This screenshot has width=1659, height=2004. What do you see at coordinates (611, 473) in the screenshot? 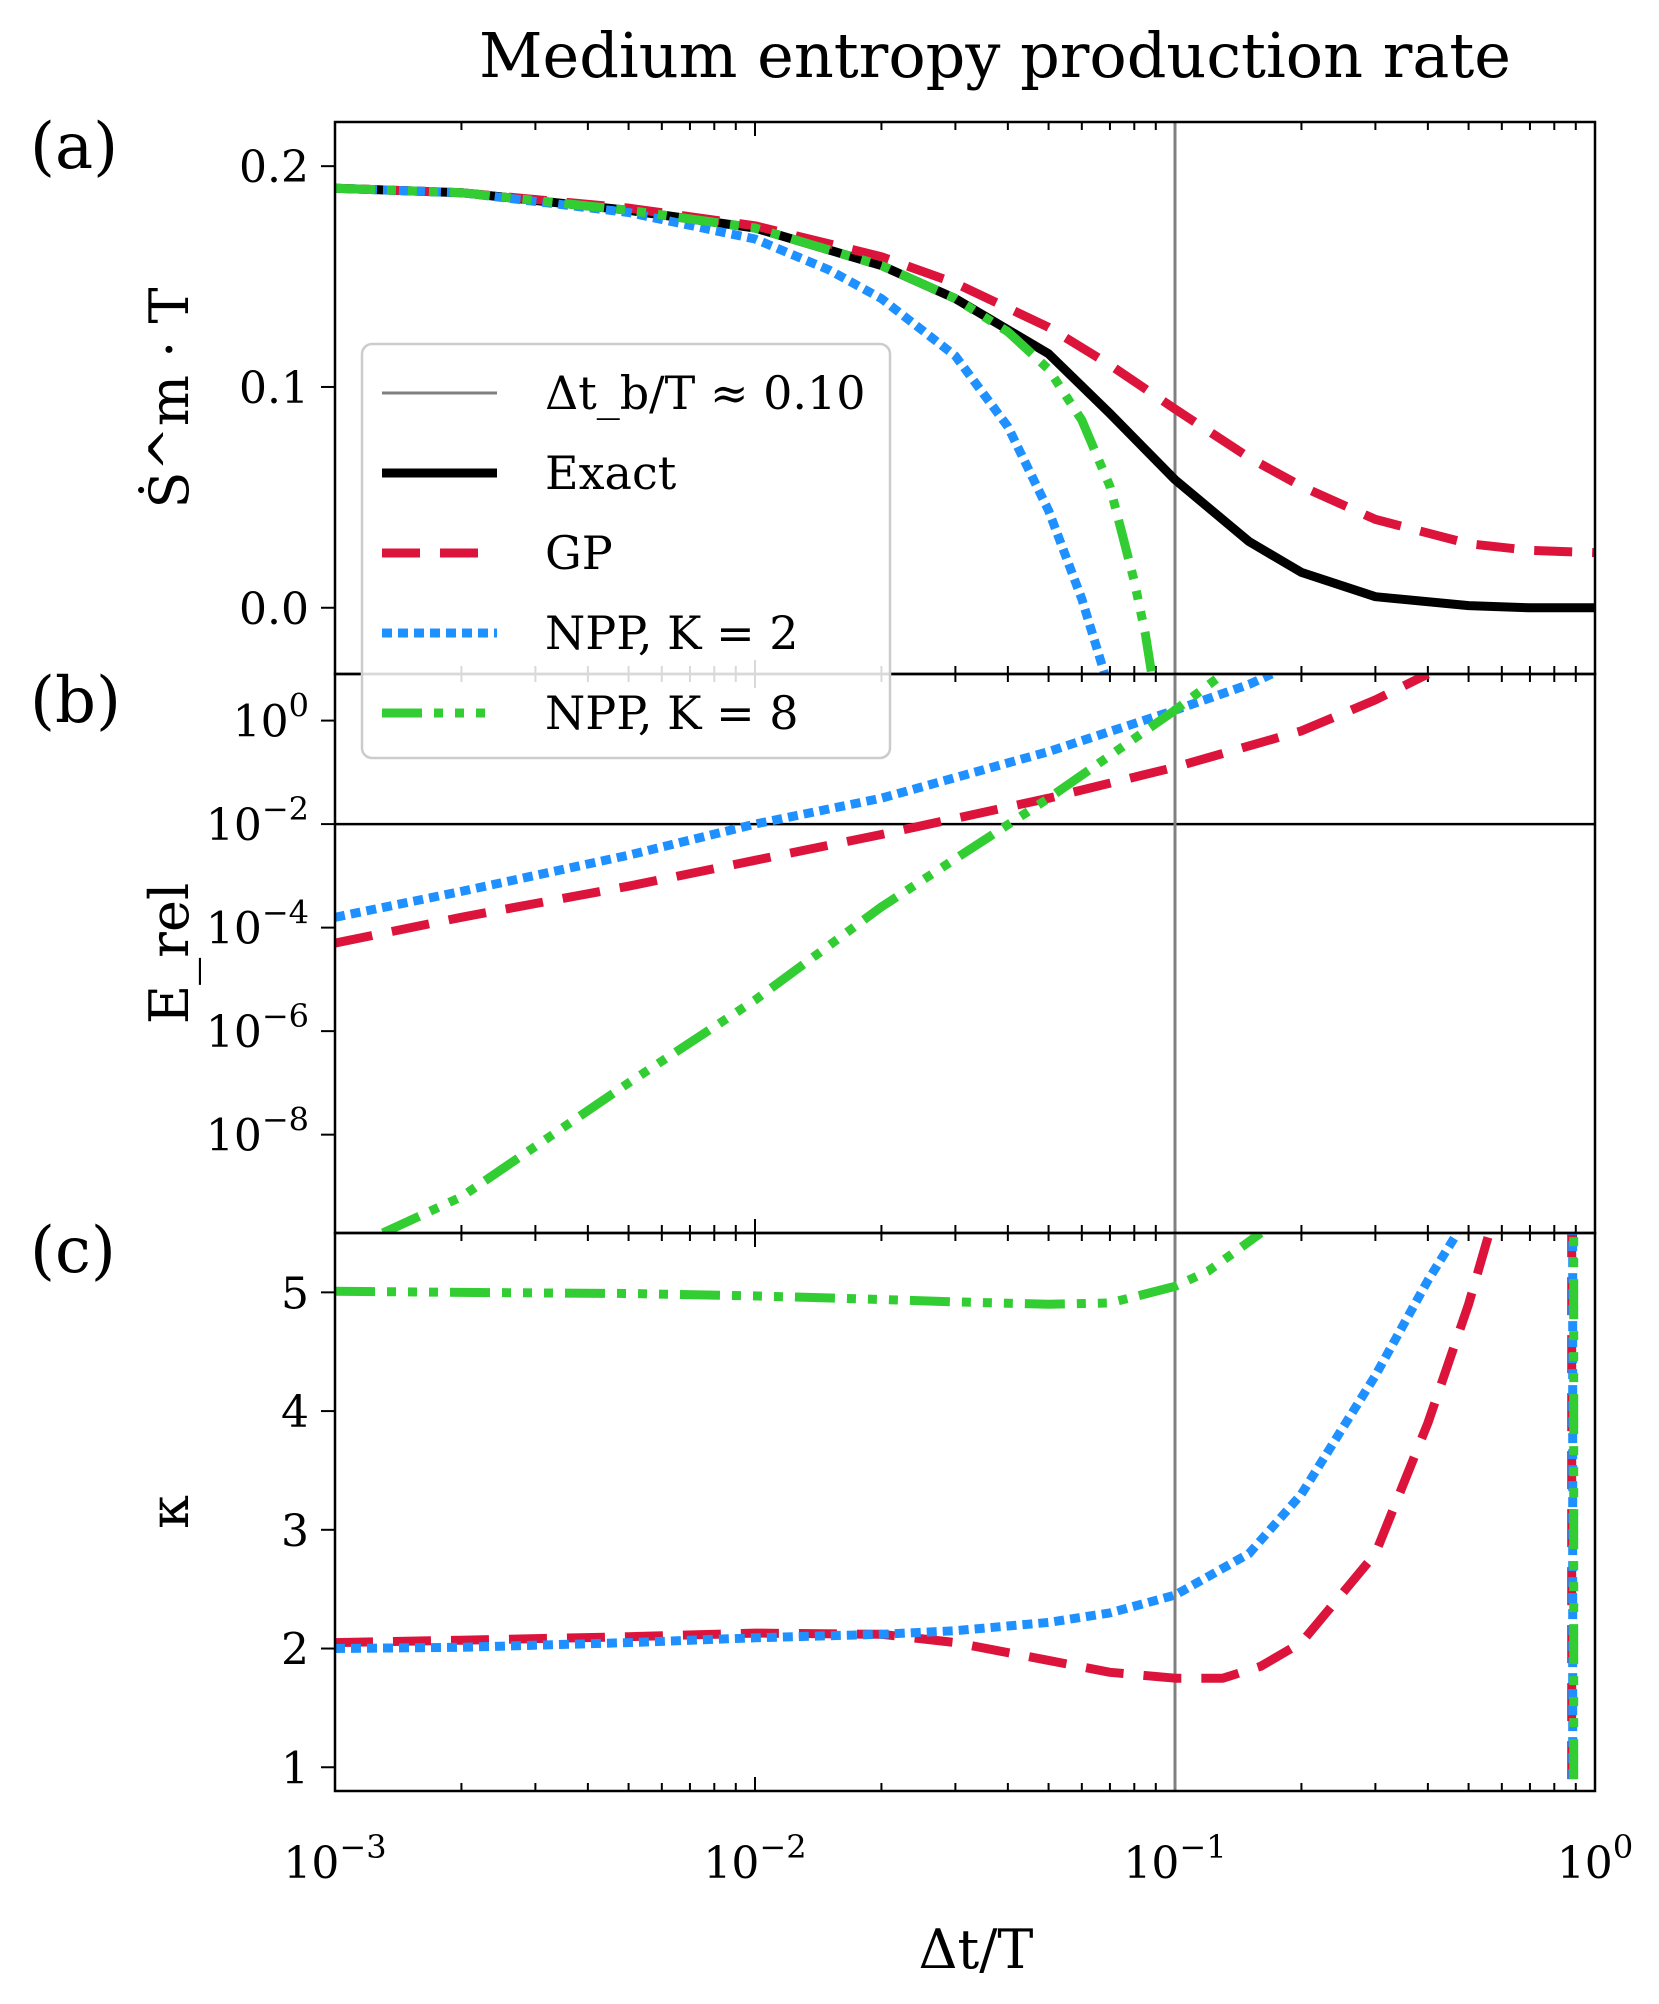
I see `legend-label-exact: Exact` at bounding box center [611, 473].